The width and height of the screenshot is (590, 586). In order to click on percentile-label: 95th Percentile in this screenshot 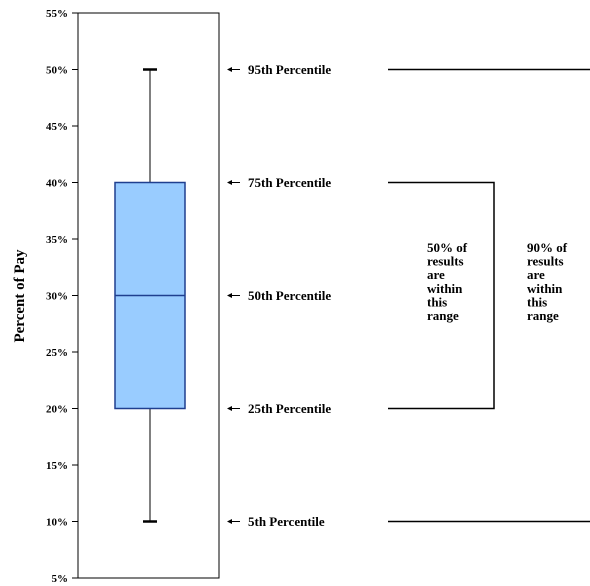, I will do `click(289, 69)`.